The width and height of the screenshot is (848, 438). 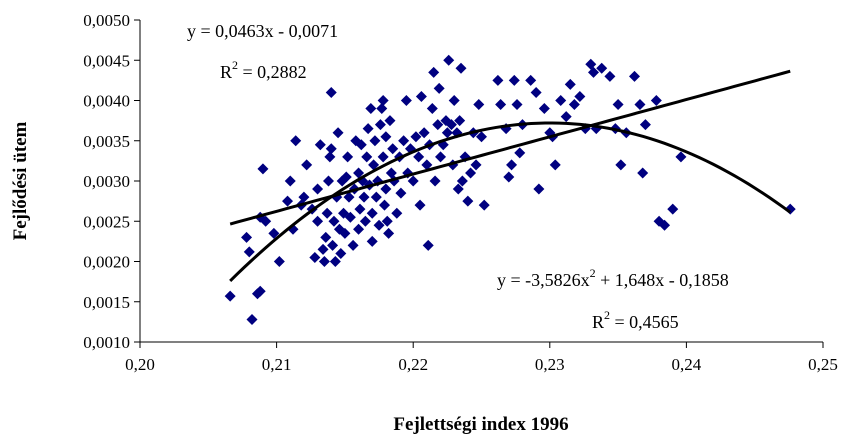 What do you see at coordinates (106, 302) in the screenshot?
I see `y-tick-label: 0,0015` at bounding box center [106, 302].